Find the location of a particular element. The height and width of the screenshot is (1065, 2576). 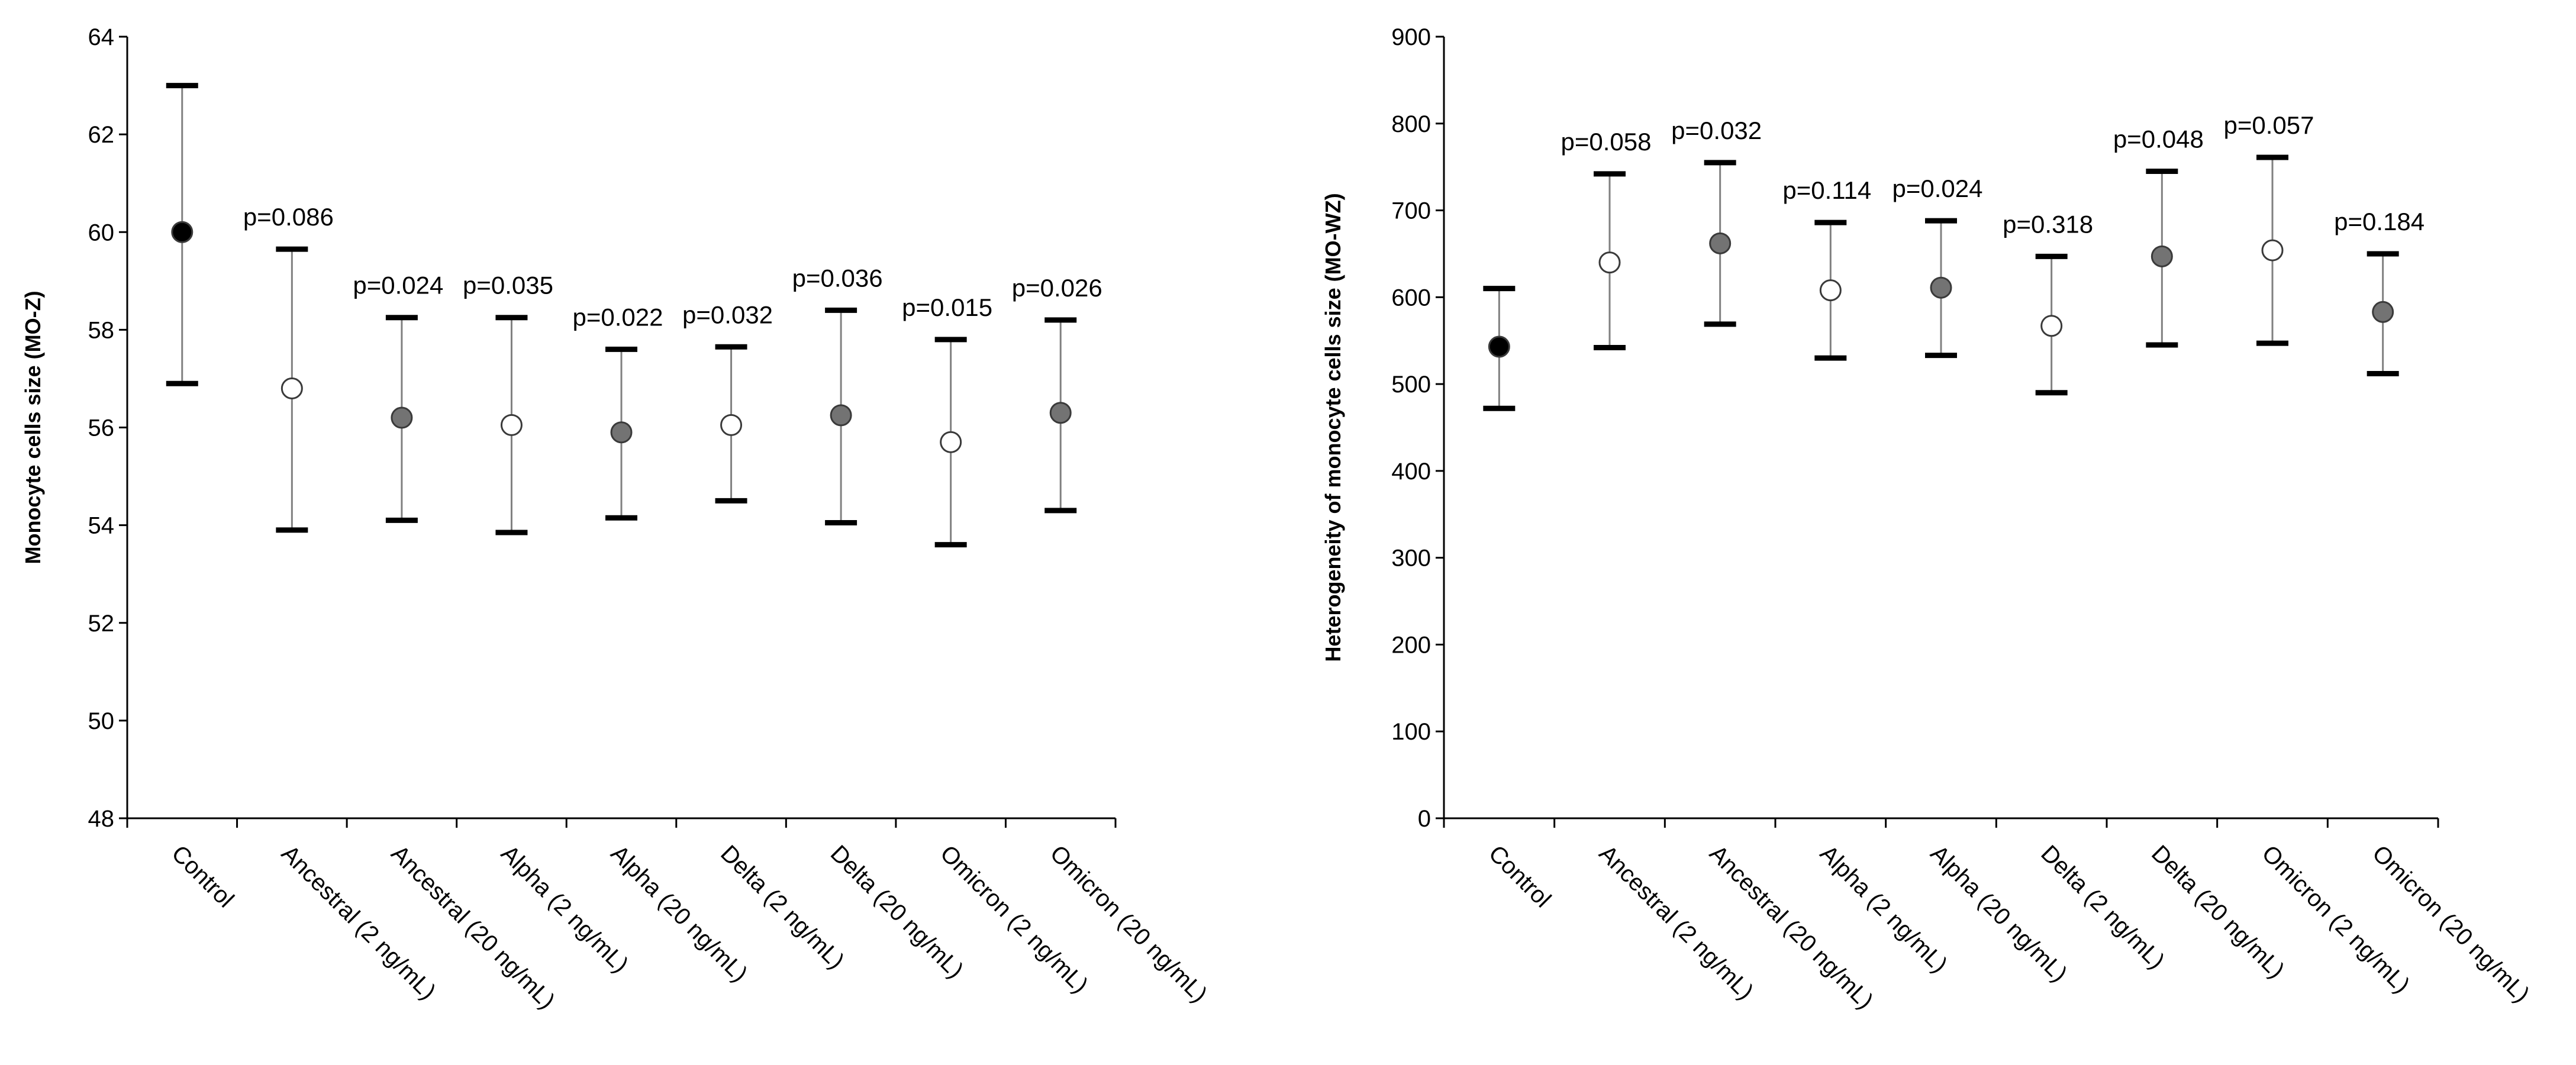

p-value-label: p=0.015 is located at coordinates (947, 307).